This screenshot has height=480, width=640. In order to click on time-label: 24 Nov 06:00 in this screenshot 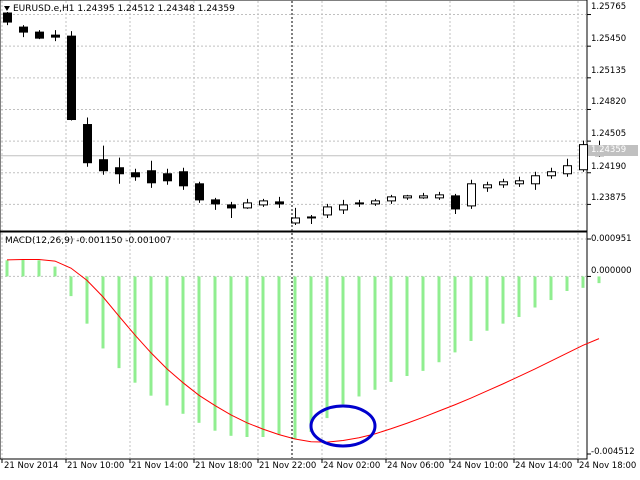, I will do `click(416, 466)`.